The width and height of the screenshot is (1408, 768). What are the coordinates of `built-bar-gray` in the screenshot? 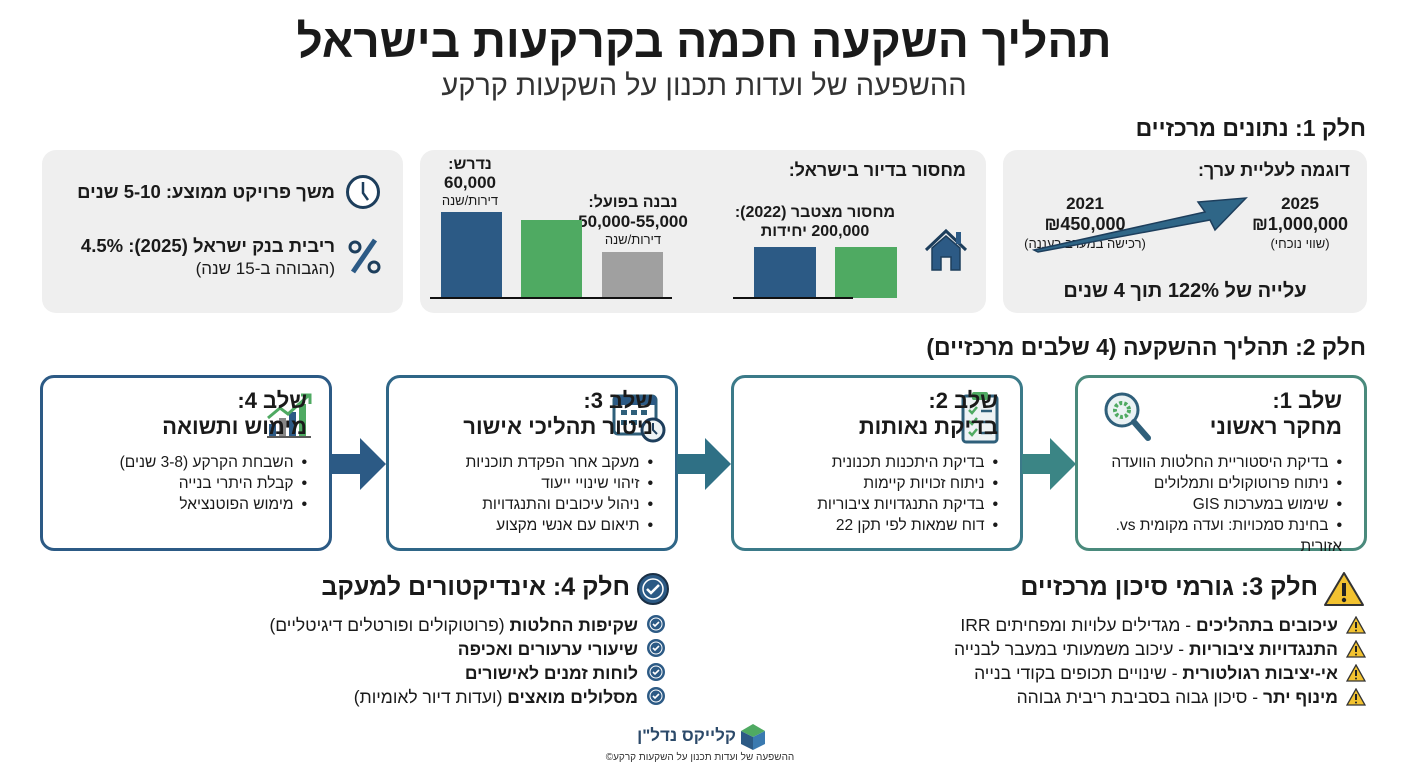 It's located at (632, 275).